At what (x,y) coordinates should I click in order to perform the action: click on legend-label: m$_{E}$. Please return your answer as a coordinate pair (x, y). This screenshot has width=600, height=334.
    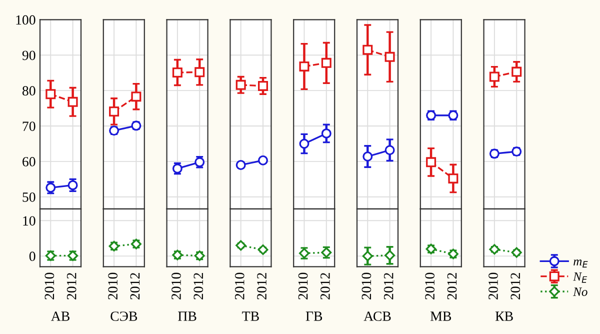
    Looking at the image, I should click on (581, 264).